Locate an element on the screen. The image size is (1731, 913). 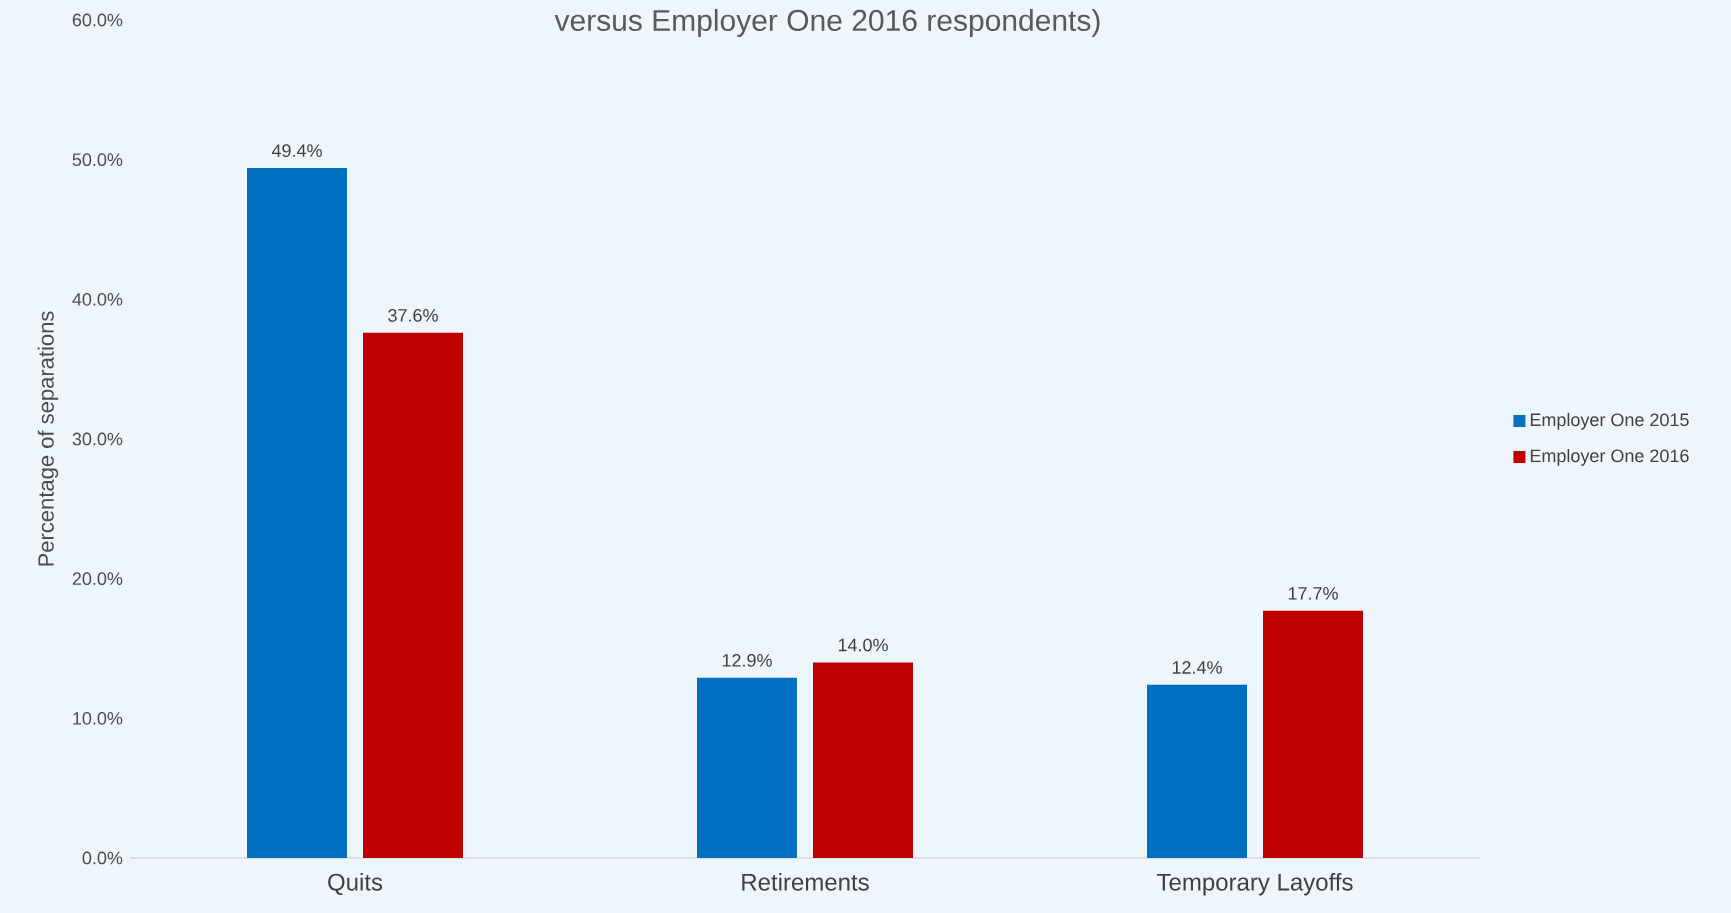
data-label: 17.7% is located at coordinates (1313, 593).